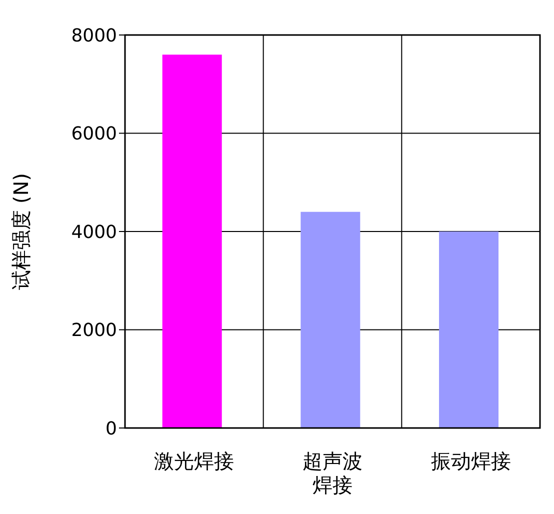 Image resolution: width=554 pixels, height=514 pixels. Describe the element at coordinates (21, 231) in the screenshot. I see `y-axis-title: 试样强度 (N)` at that location.